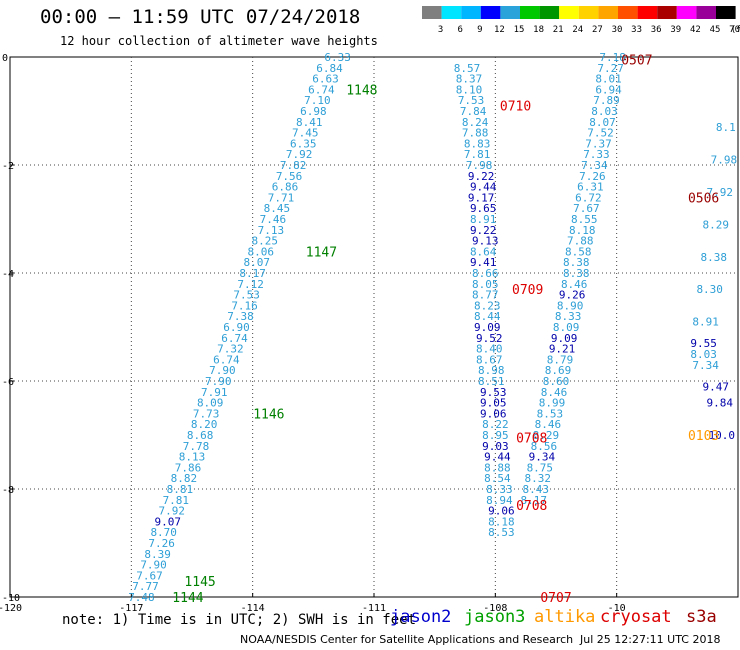  What do you see at coordinates (469, 79) in the screenshot?
I see `swh-value-cryosat: 8.37` at bounding box center [469, 79].